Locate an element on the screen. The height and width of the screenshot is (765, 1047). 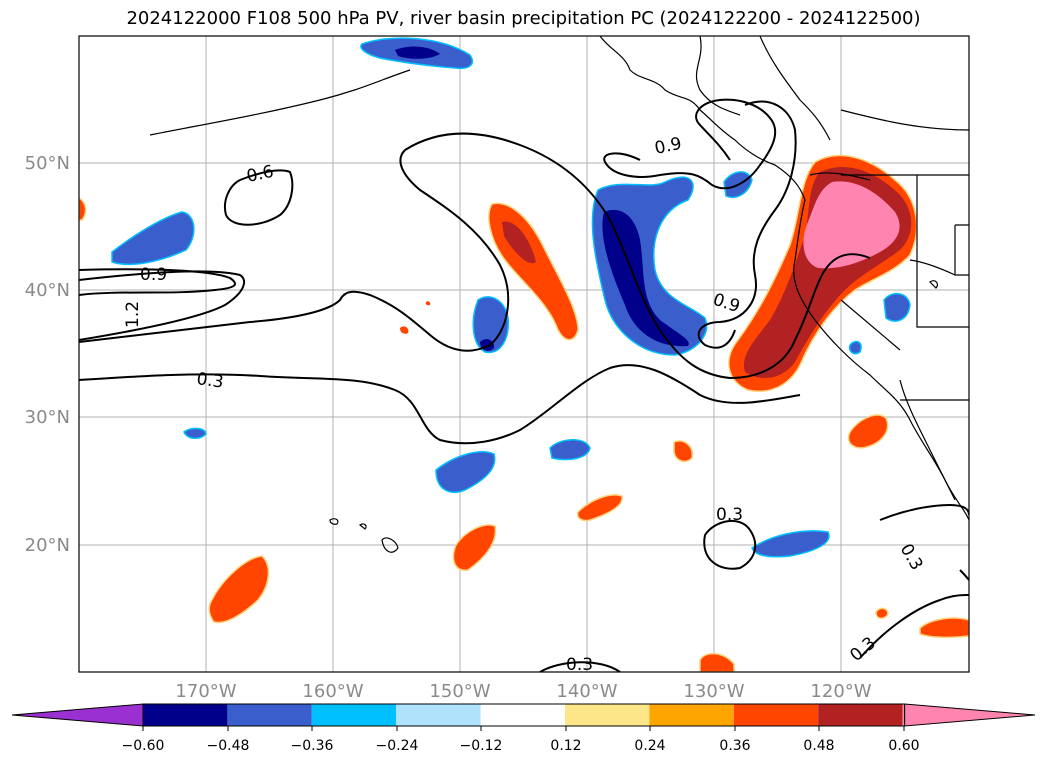
colorbar-extend-high is located at coordinates (970, 715).